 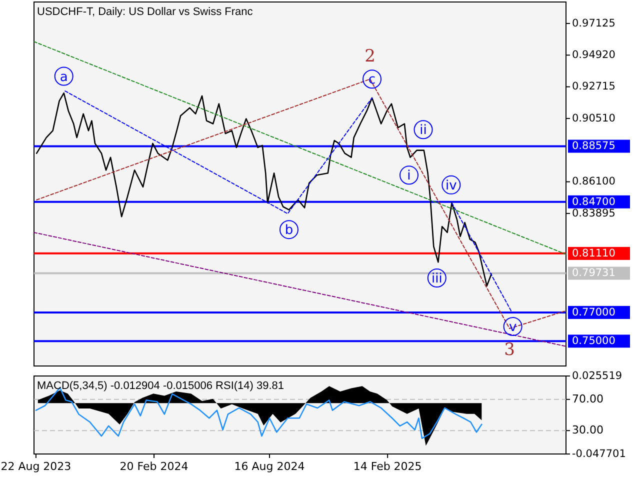 What do you see at coordinates (594, 55) in the screenshot?
I see `y-tick-label: 0.94920` at bounding box center [594, 55].